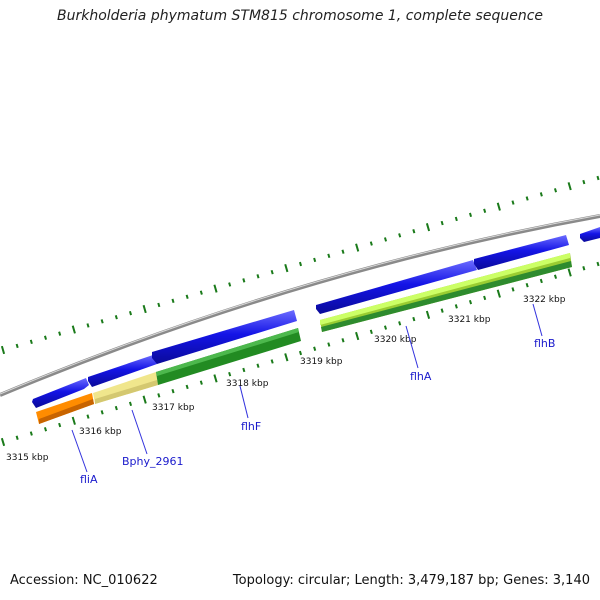  Describe the element at coordinates (544, 300) in the screenshot. I see `scale-label: 3322 kbp` at that location.